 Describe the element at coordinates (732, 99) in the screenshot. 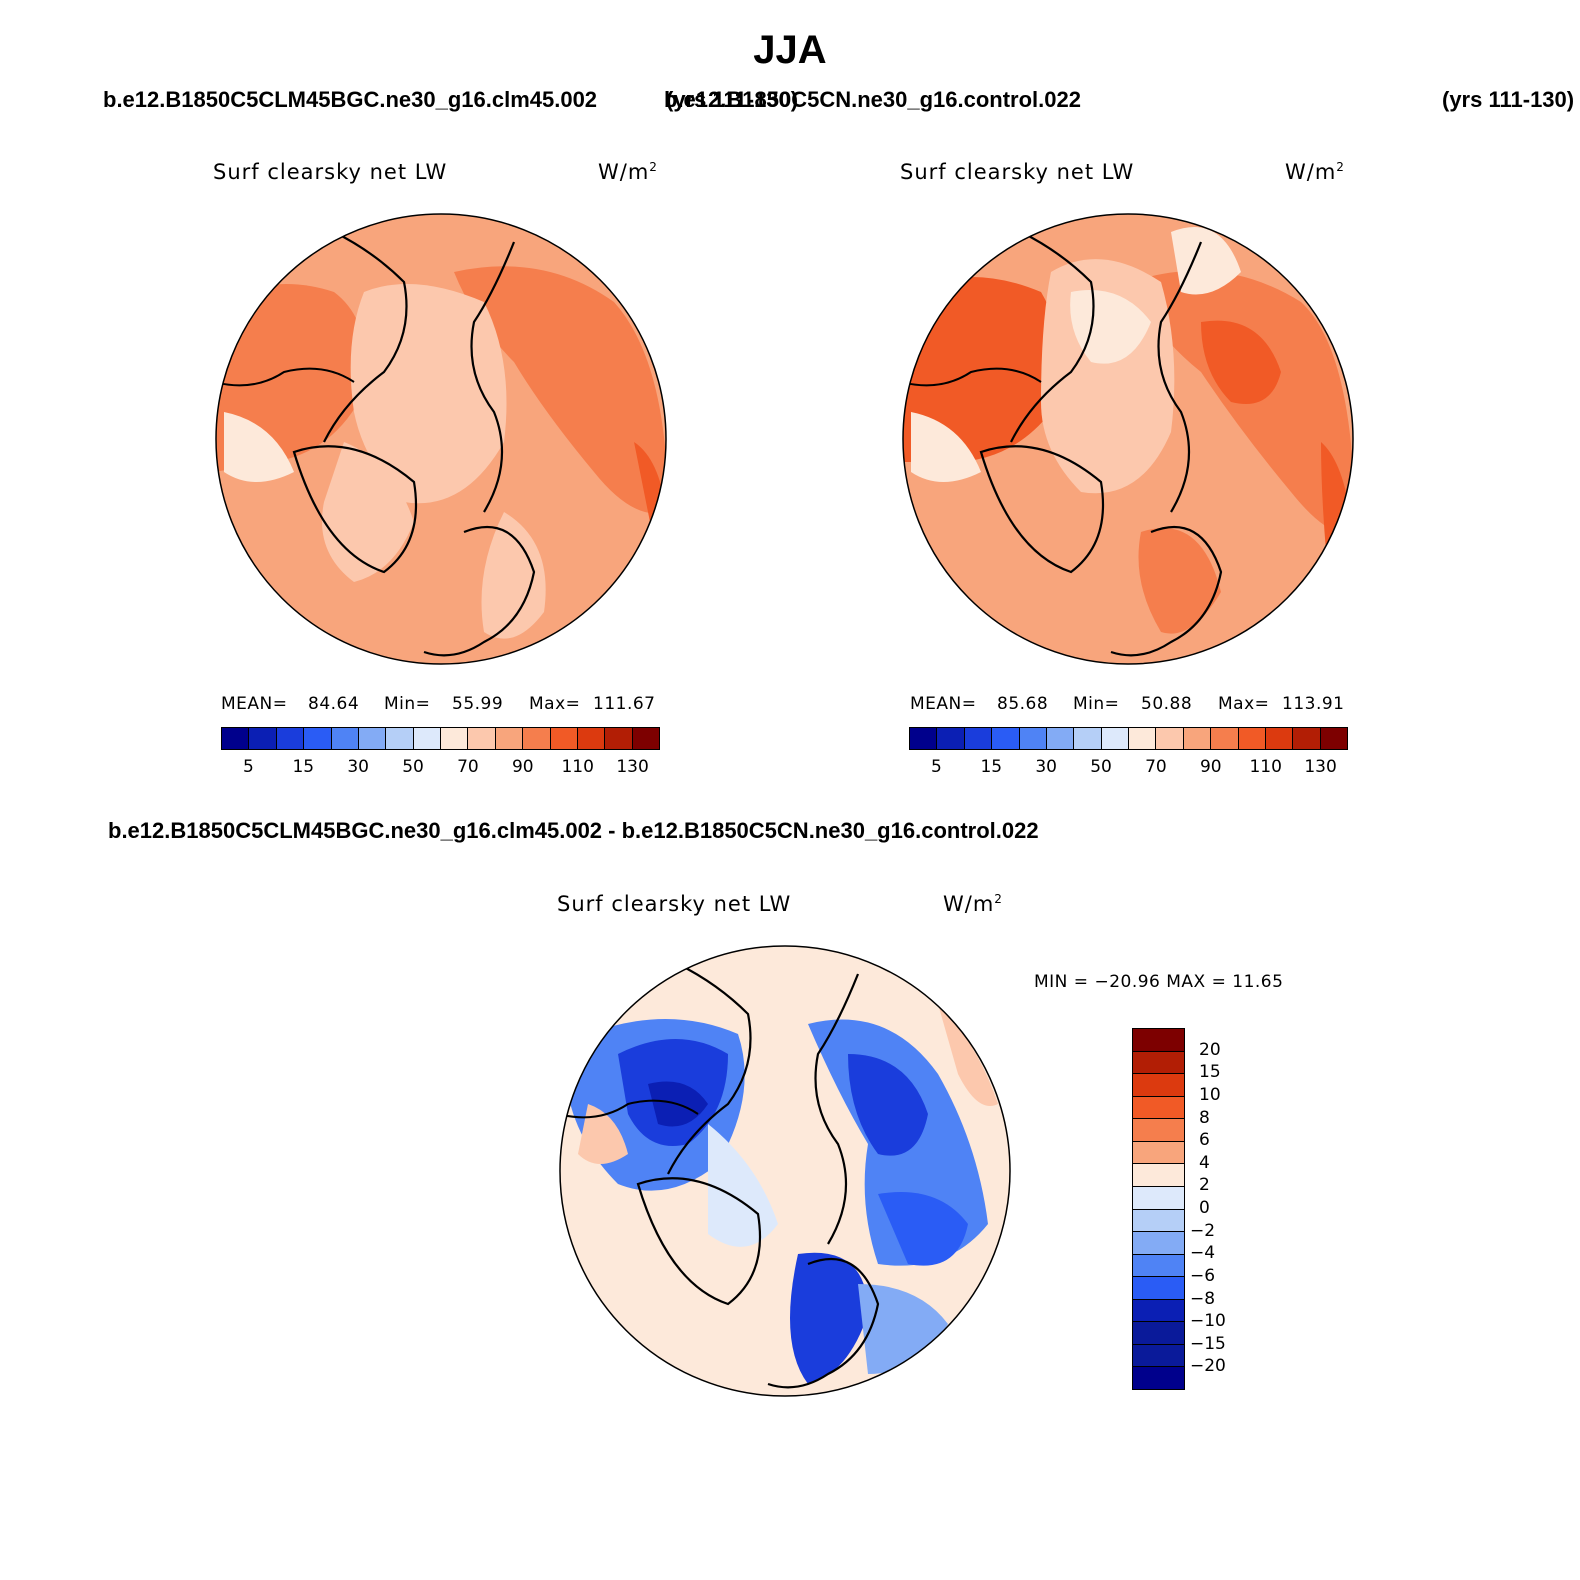

I see `case1-years: (yrs 111-130)` at that location.